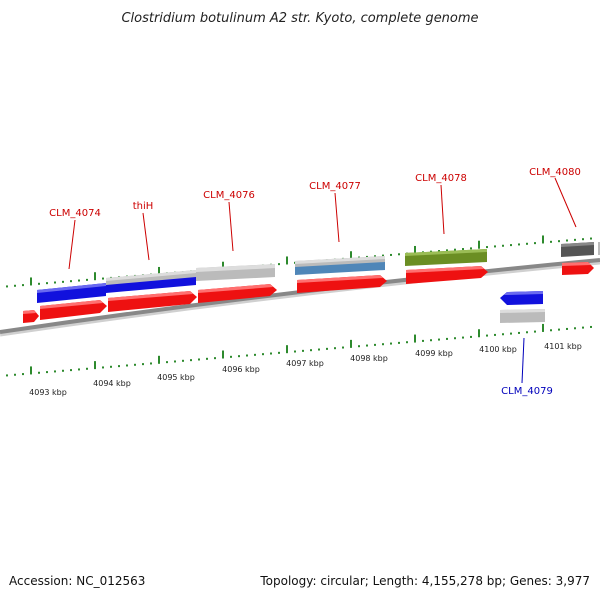  Describe the element at coordinates (527, 391) in the screenshot. I see `gene-label-clm-4079: CLM_4079` at that location.